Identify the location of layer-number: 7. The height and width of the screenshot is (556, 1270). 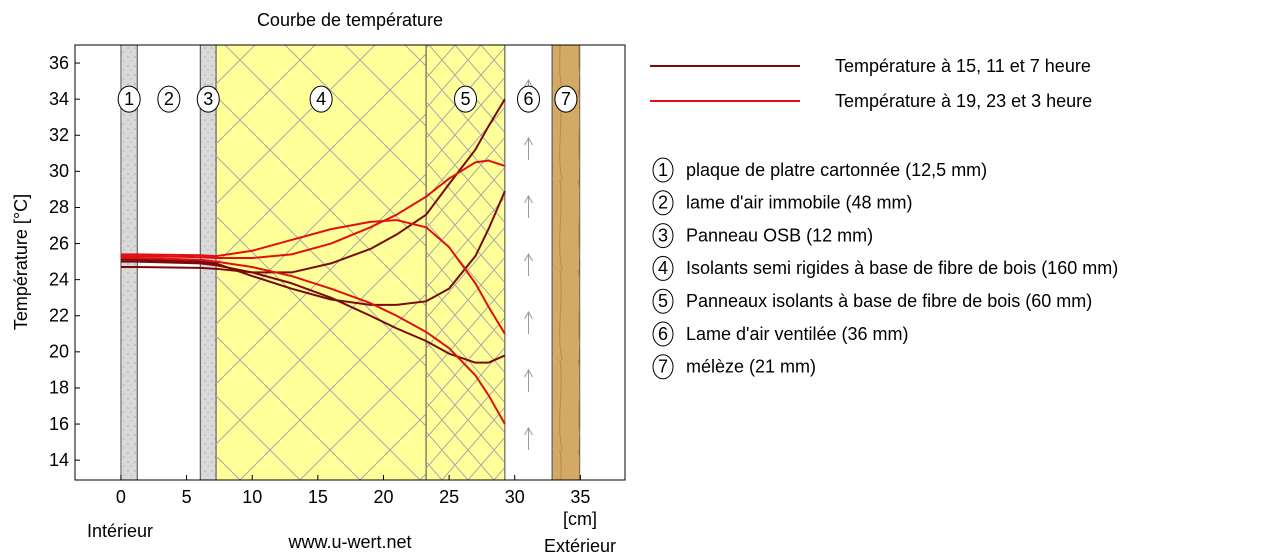
(566, 99).